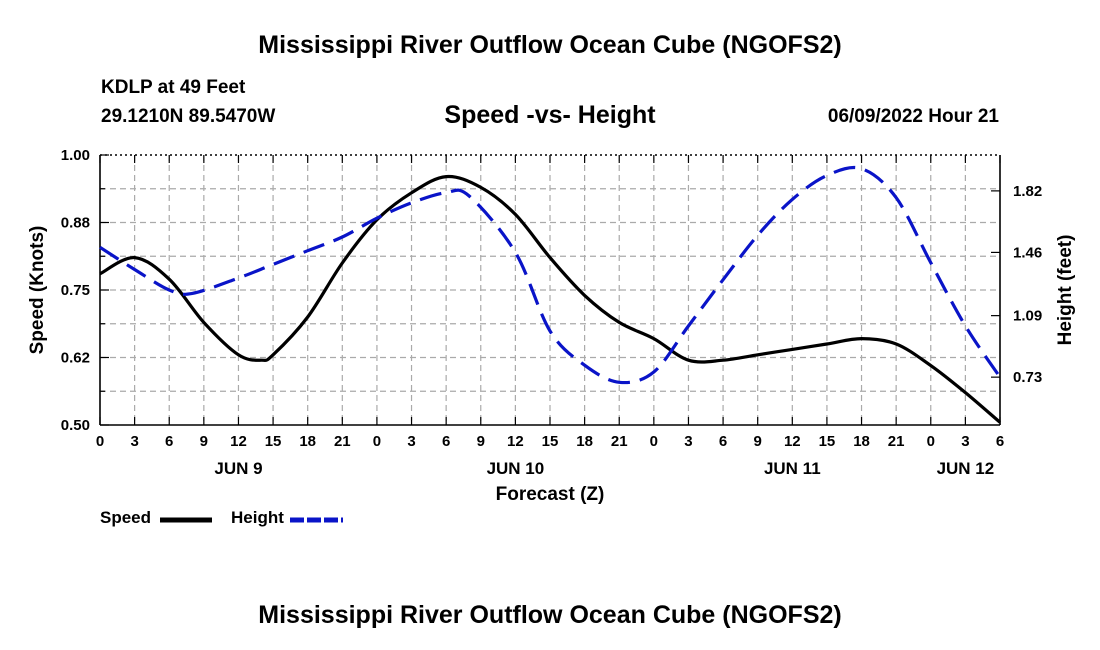  What do you see at coordinates (792, 468) in the screenshot?
I see `day-label: JUN 11` at bounding box center [792, 468].